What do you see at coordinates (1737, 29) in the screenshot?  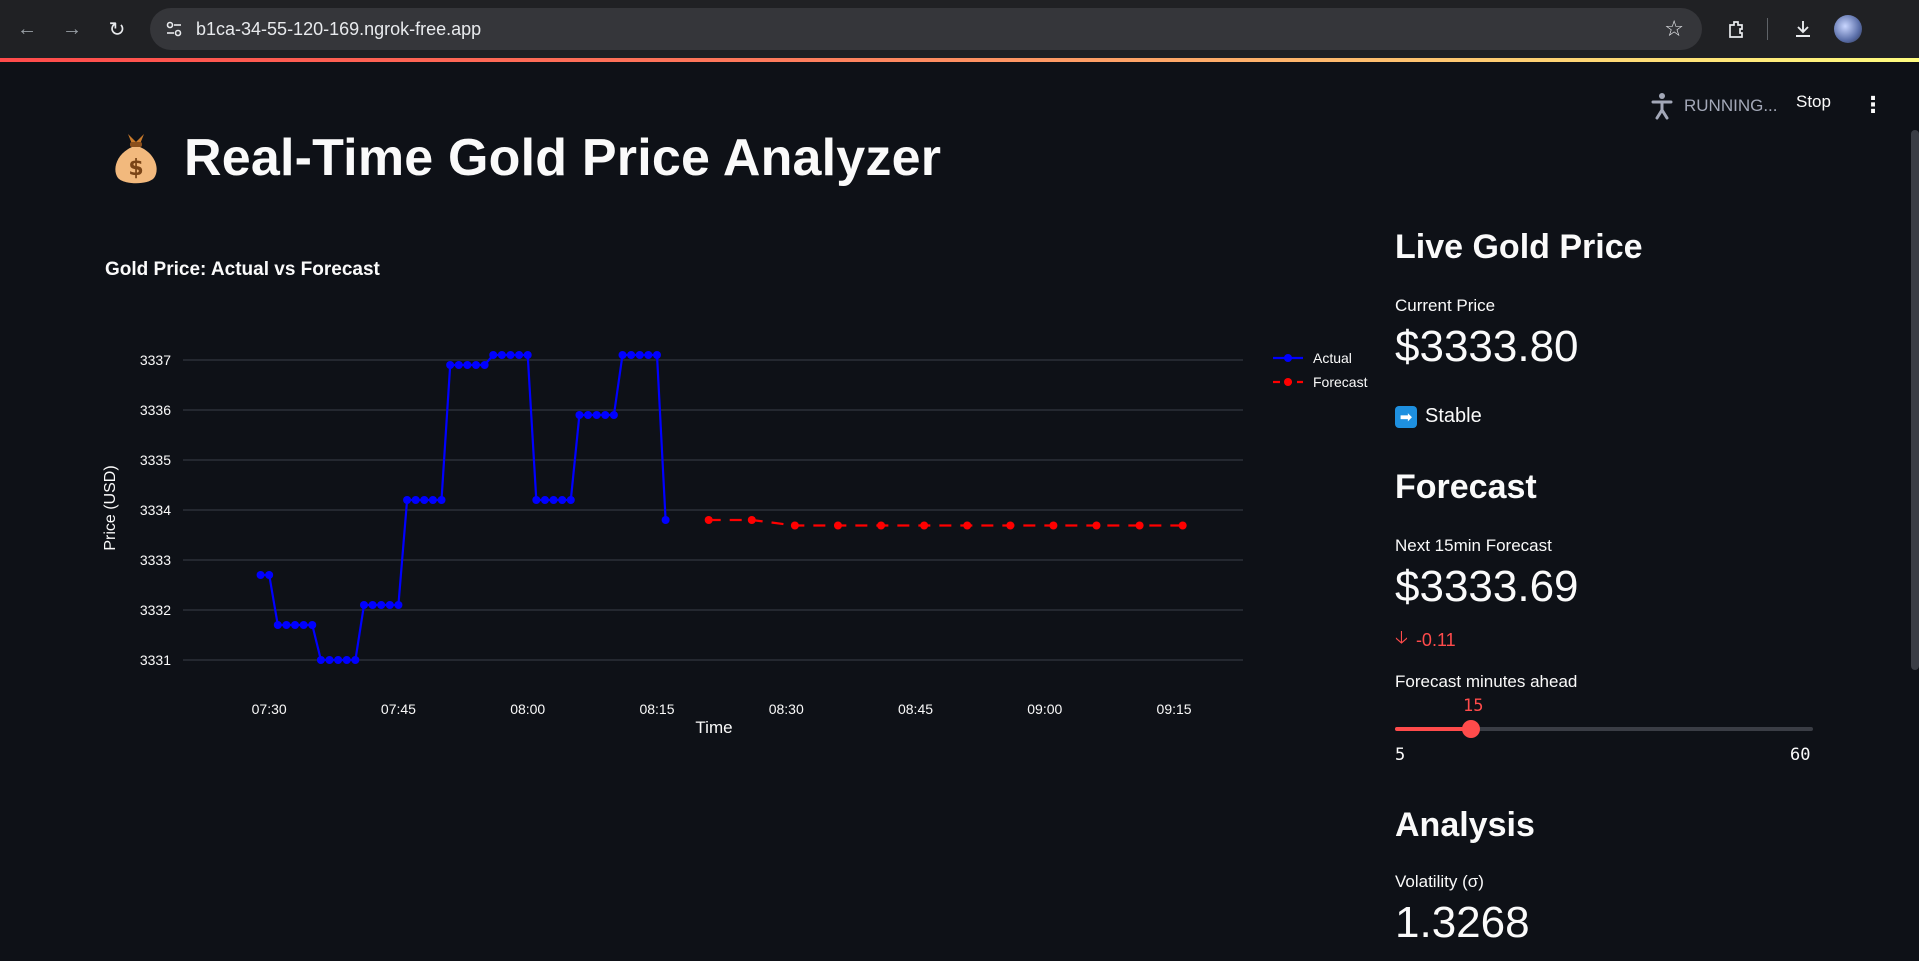 I see `extensions-icon` at bounding box center [1737, 29].